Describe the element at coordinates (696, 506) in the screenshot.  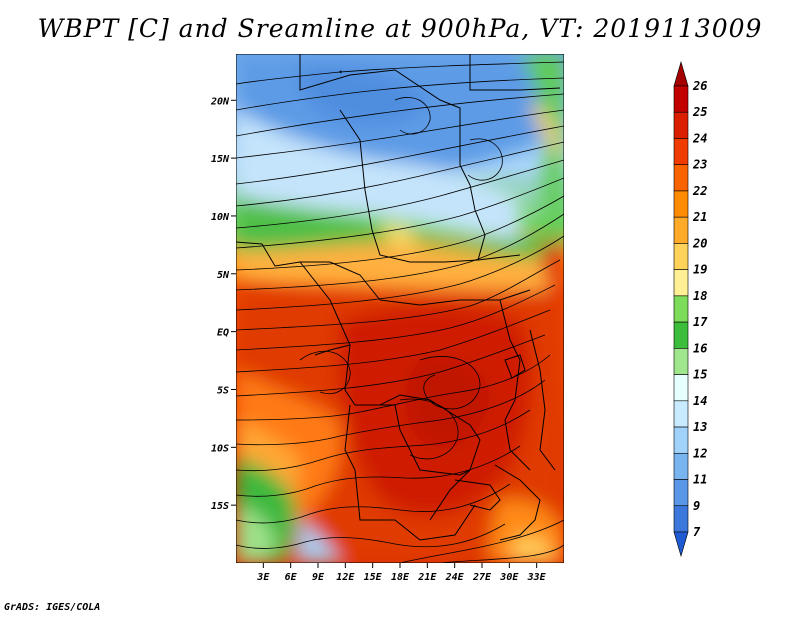
I see `colorbar-label: 9` at that location.